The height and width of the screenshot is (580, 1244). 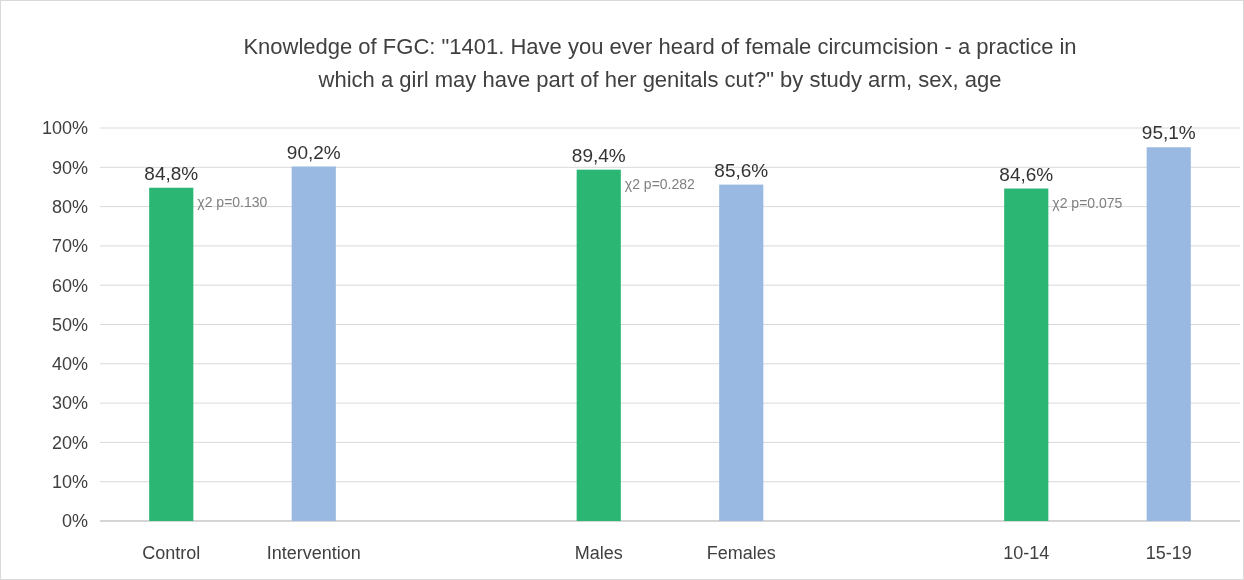 I want to click on annotation: χ2 p=0.130, so click(x=232, y=201).